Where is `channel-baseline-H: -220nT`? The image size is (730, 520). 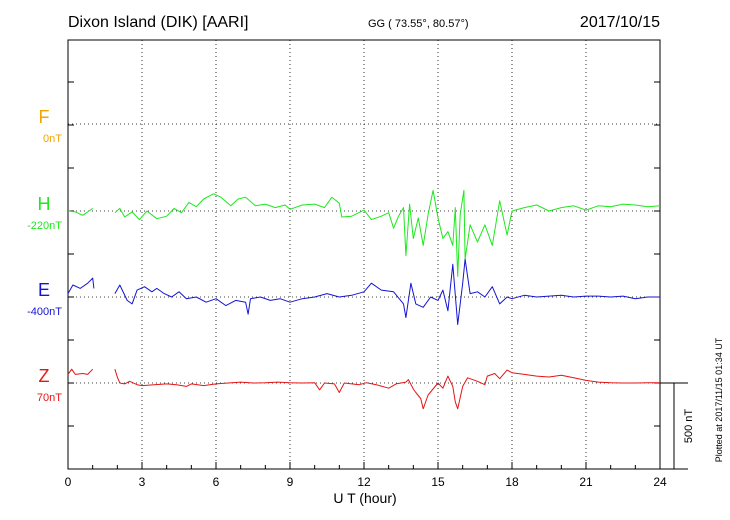
channel-baseline-H: -220nT is located at coordinates (44, 226).